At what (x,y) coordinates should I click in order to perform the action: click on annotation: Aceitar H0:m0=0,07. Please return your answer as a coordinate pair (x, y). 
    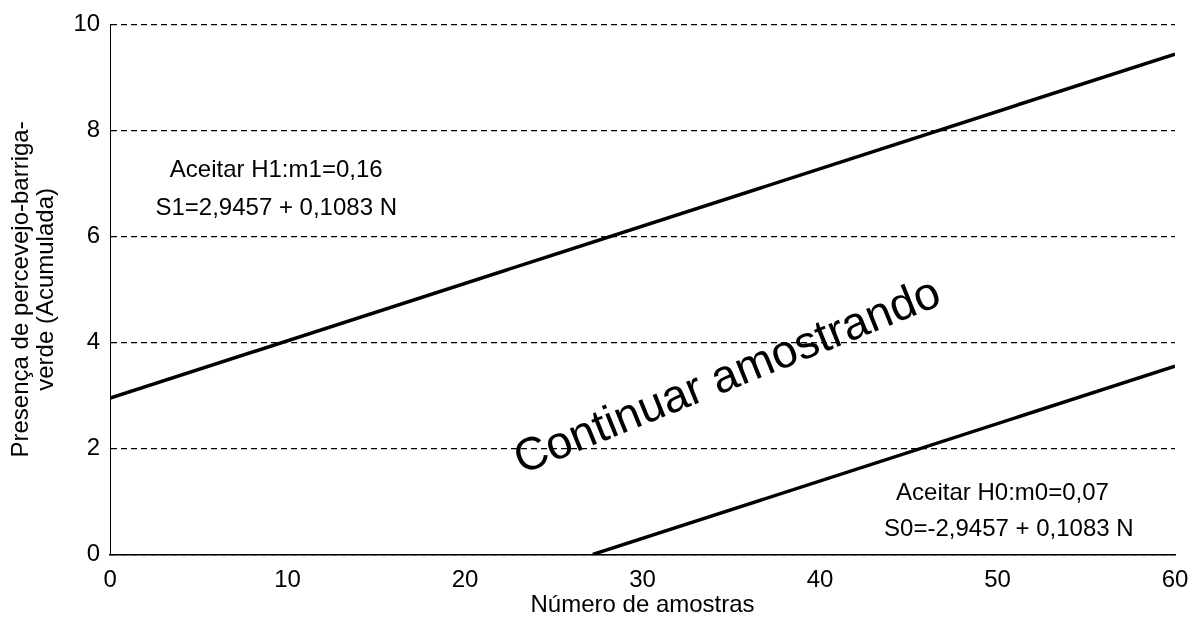
    Looking at the image, I should click on (1002, 491).